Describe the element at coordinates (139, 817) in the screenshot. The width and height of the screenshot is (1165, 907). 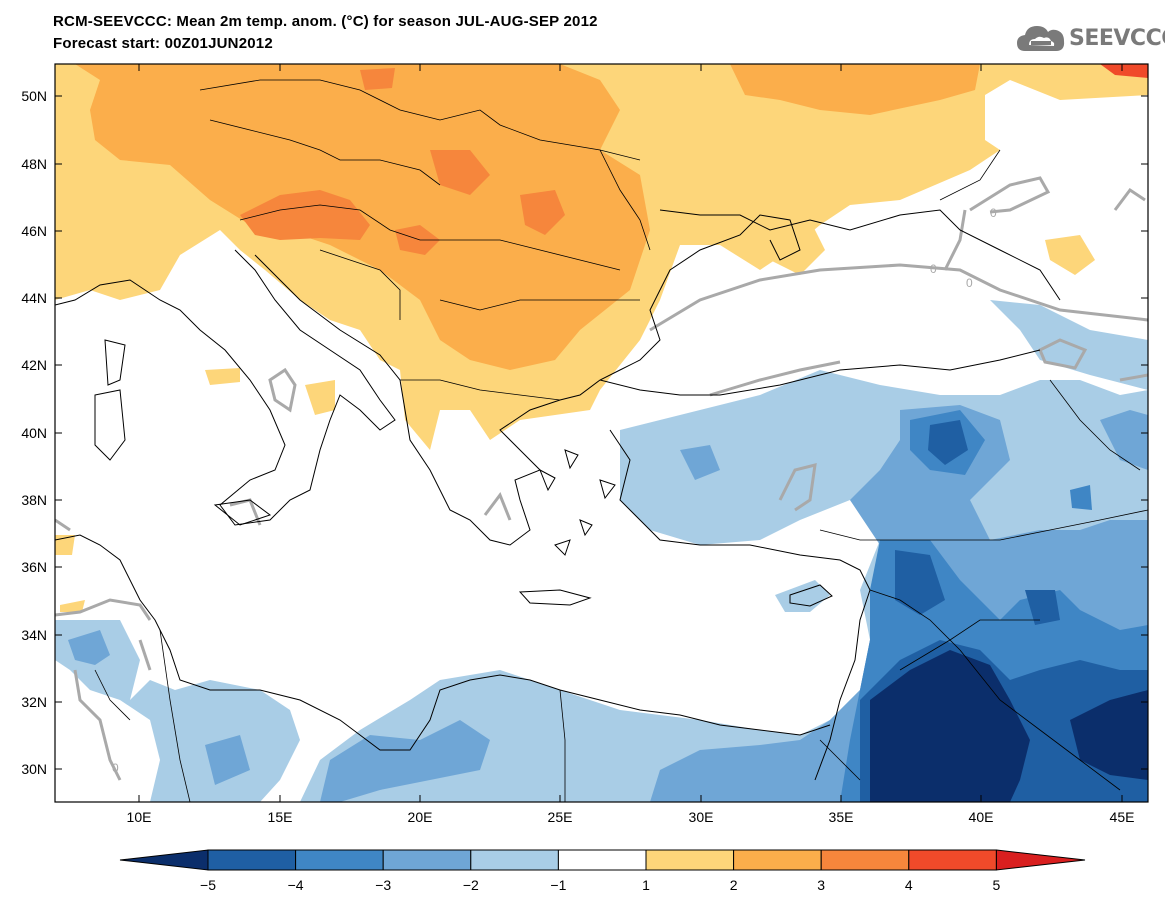
I see `lon-label: 10E` at that location.